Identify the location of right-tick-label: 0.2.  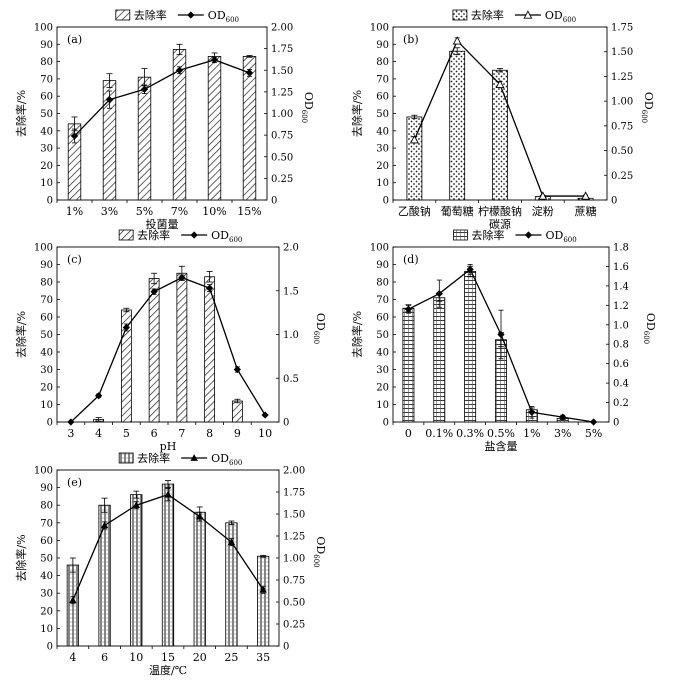
(621, 403).